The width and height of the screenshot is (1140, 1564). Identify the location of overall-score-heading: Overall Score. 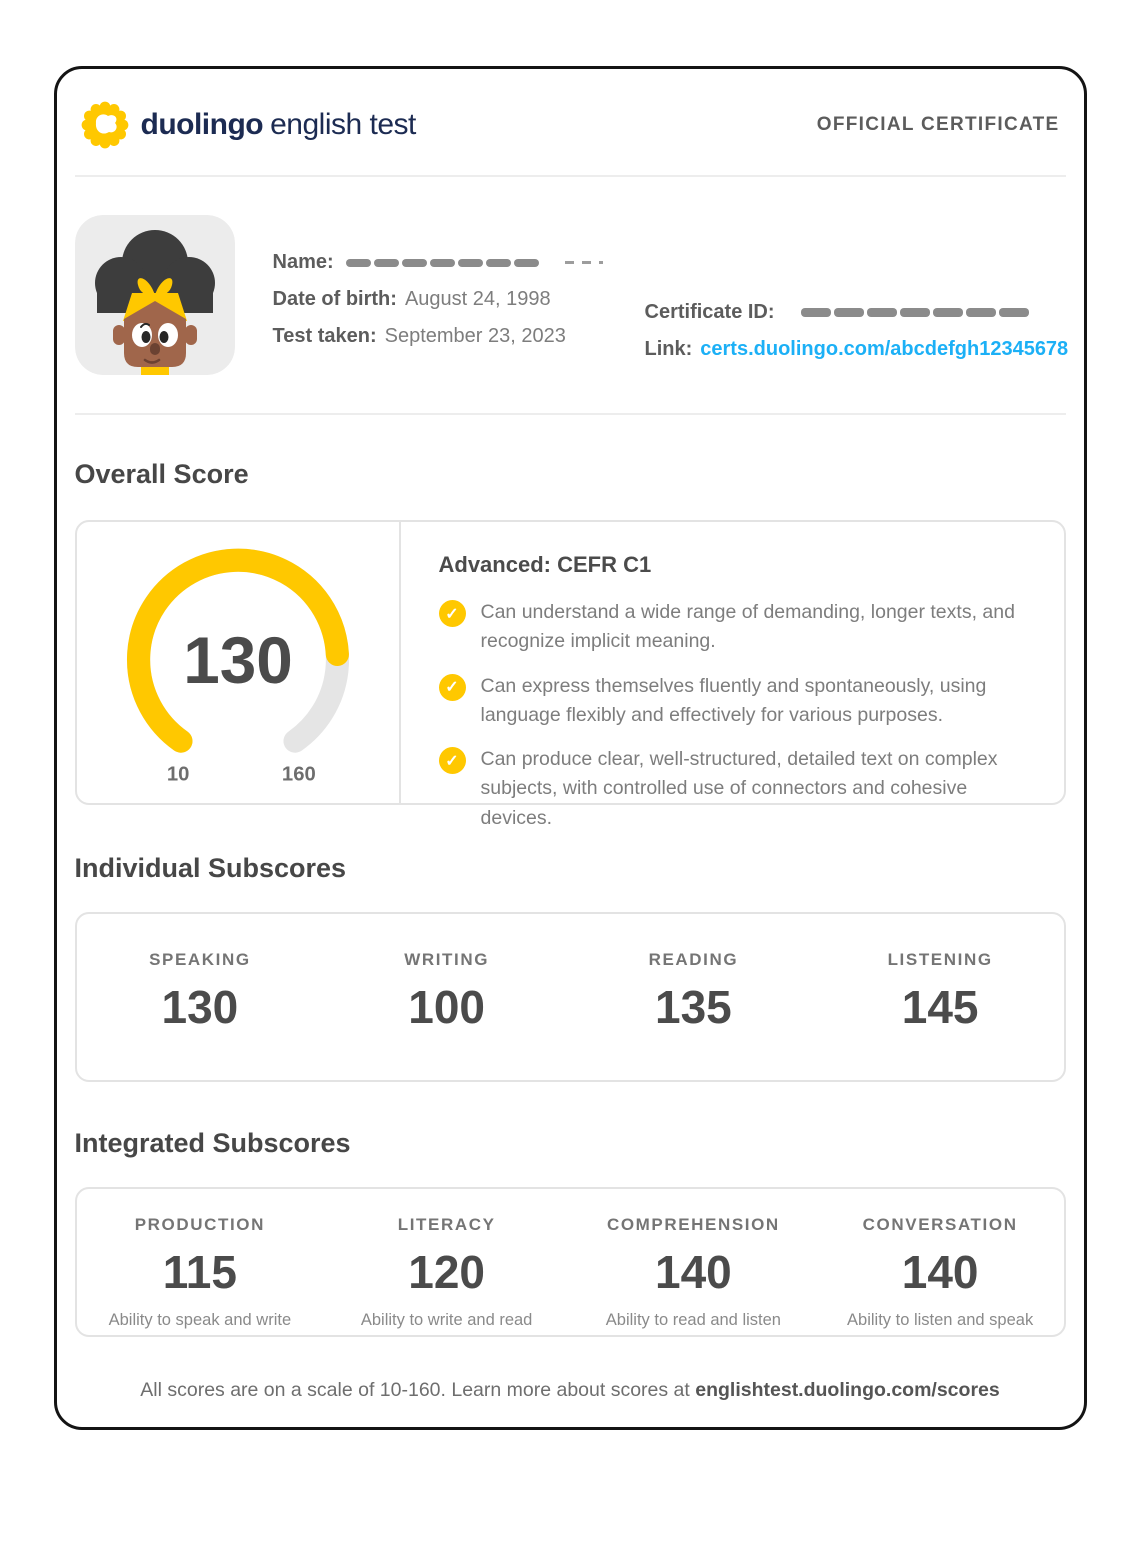
(161, 474).